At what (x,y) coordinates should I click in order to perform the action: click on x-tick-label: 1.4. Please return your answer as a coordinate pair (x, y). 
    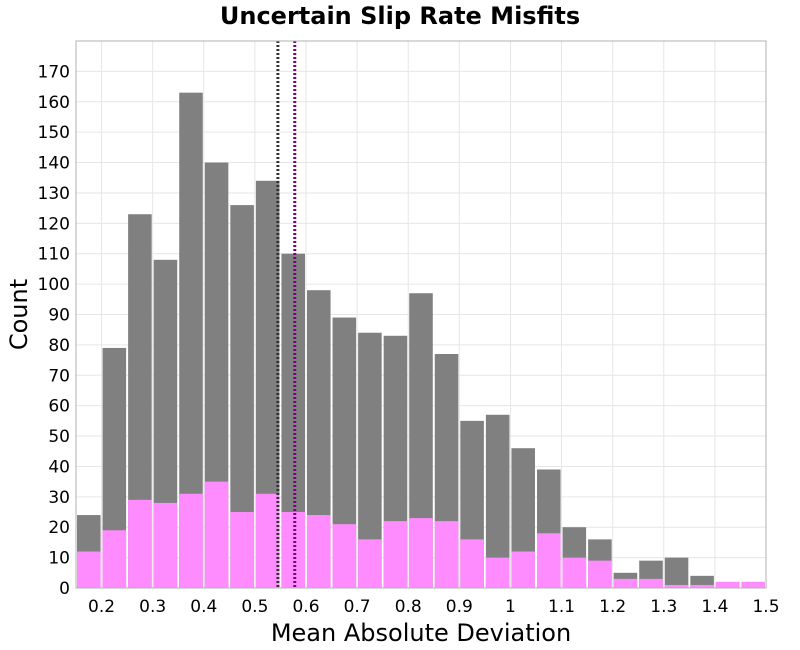
    Looking at the image, I should click on (714, 607).